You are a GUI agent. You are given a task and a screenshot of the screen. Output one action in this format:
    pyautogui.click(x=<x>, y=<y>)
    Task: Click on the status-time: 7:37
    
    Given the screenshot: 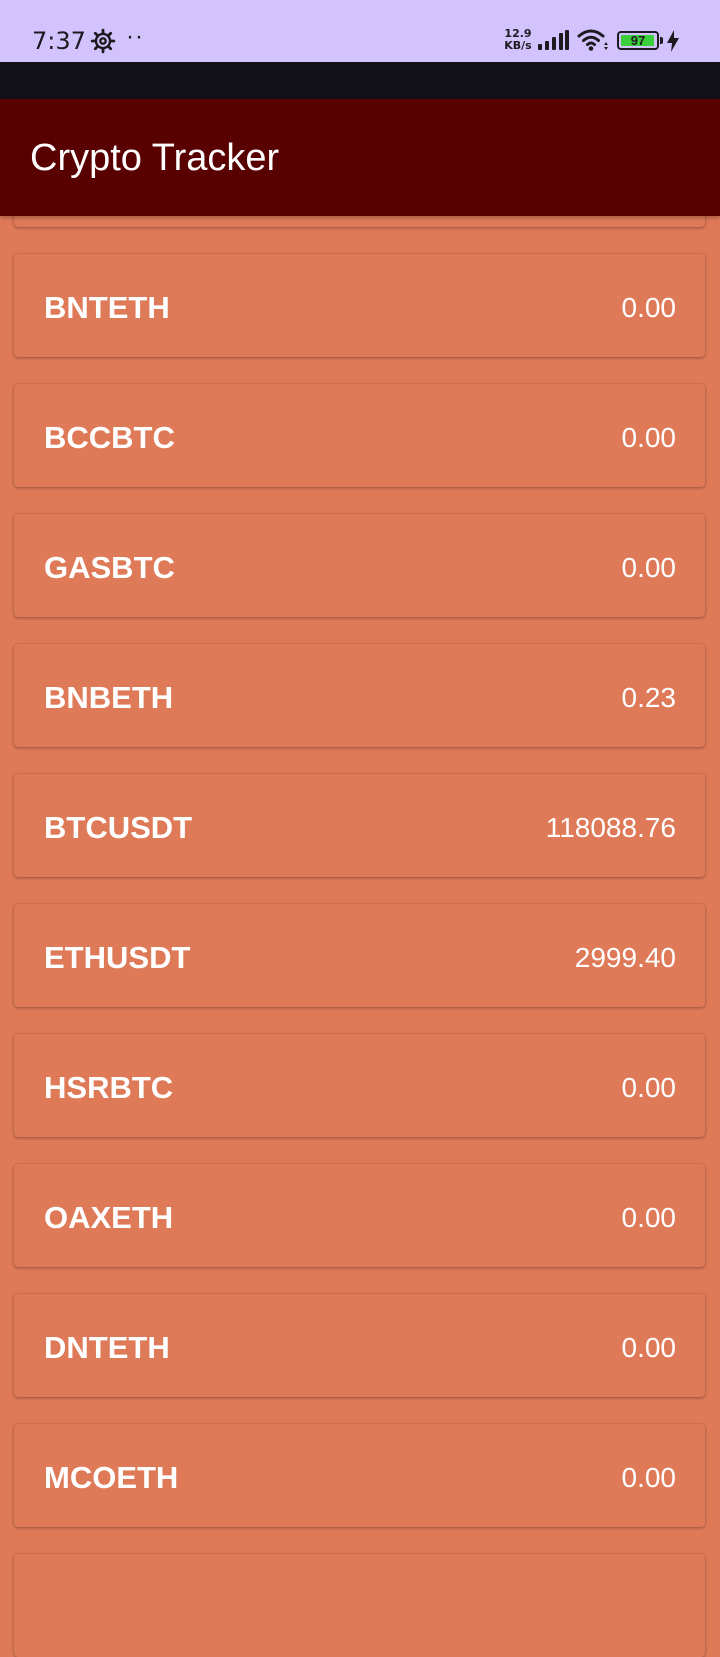 What is the action you would take?
    pyautogui.click(x=59, y=41)
    